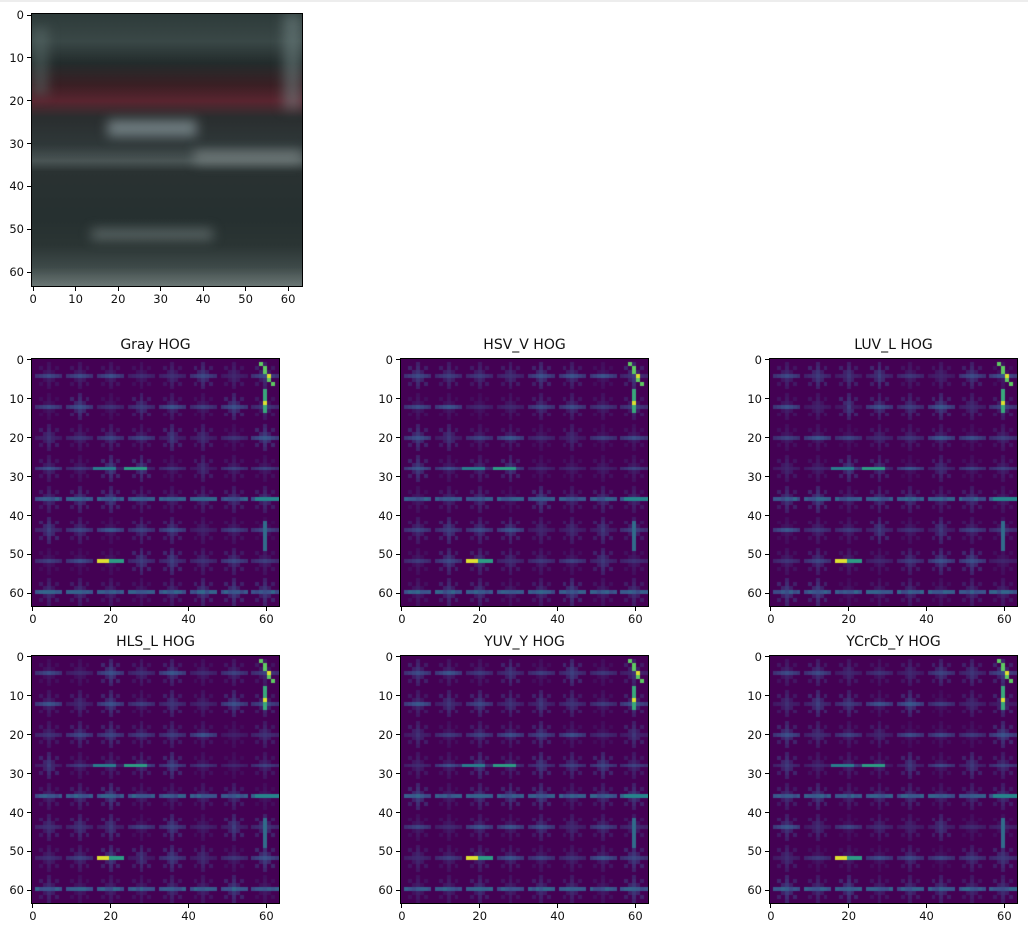  I want to click on x-tick-label: 30, so click(160, 299).